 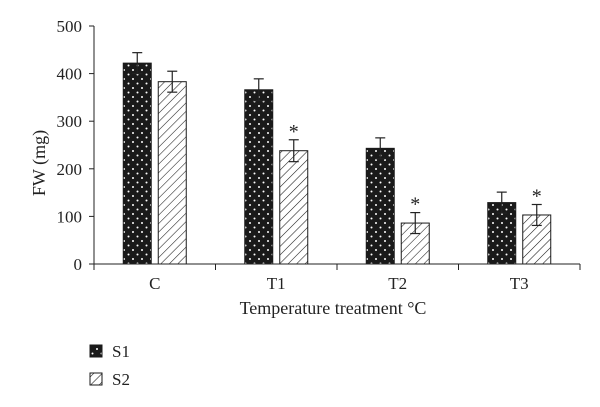 What do you see at coordinates (70, 121) in the screenshot?
I see `y-tick-label: 300` at bounding box center [70, 121].